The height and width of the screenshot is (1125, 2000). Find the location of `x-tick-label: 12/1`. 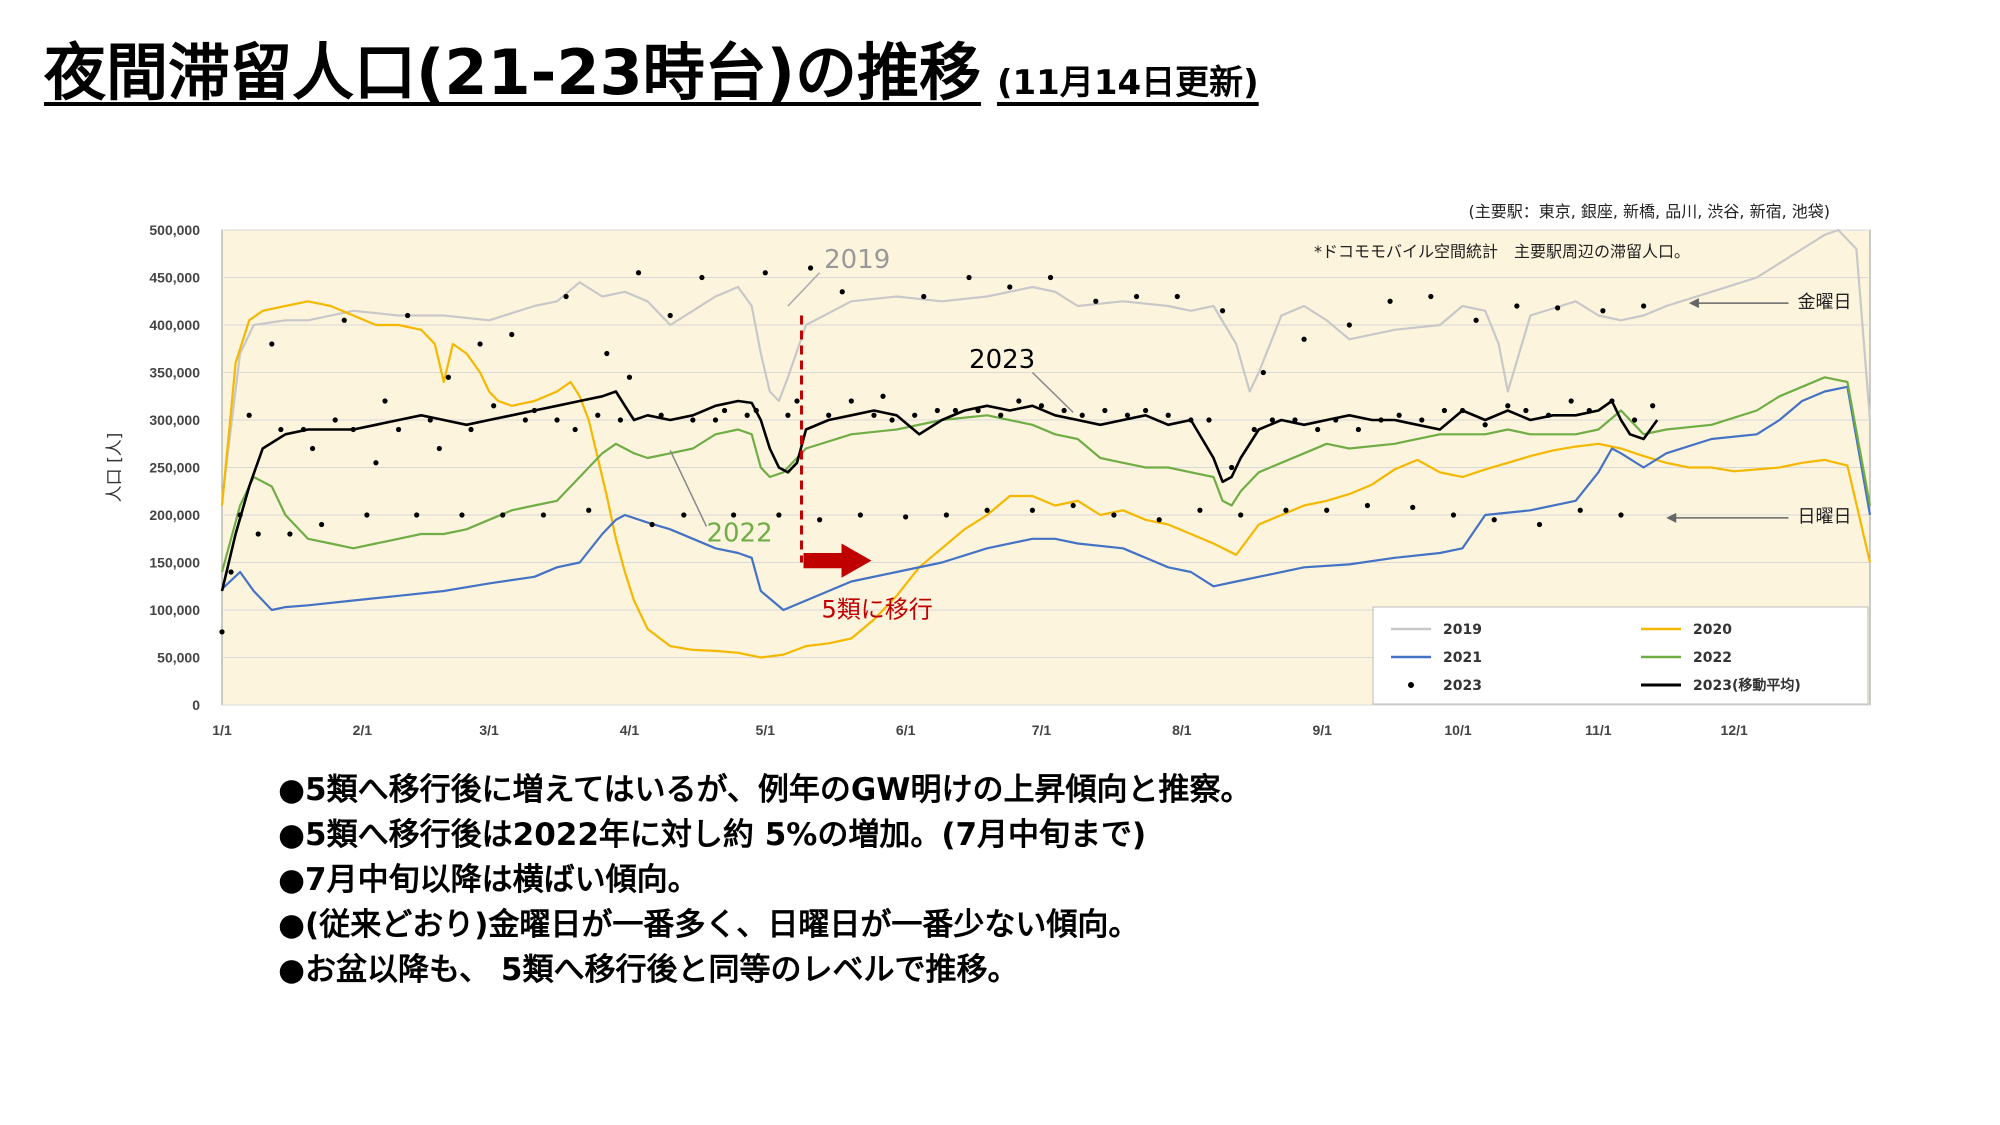

x-tick-label: 12/1 is located at coordinates (1734, 730).